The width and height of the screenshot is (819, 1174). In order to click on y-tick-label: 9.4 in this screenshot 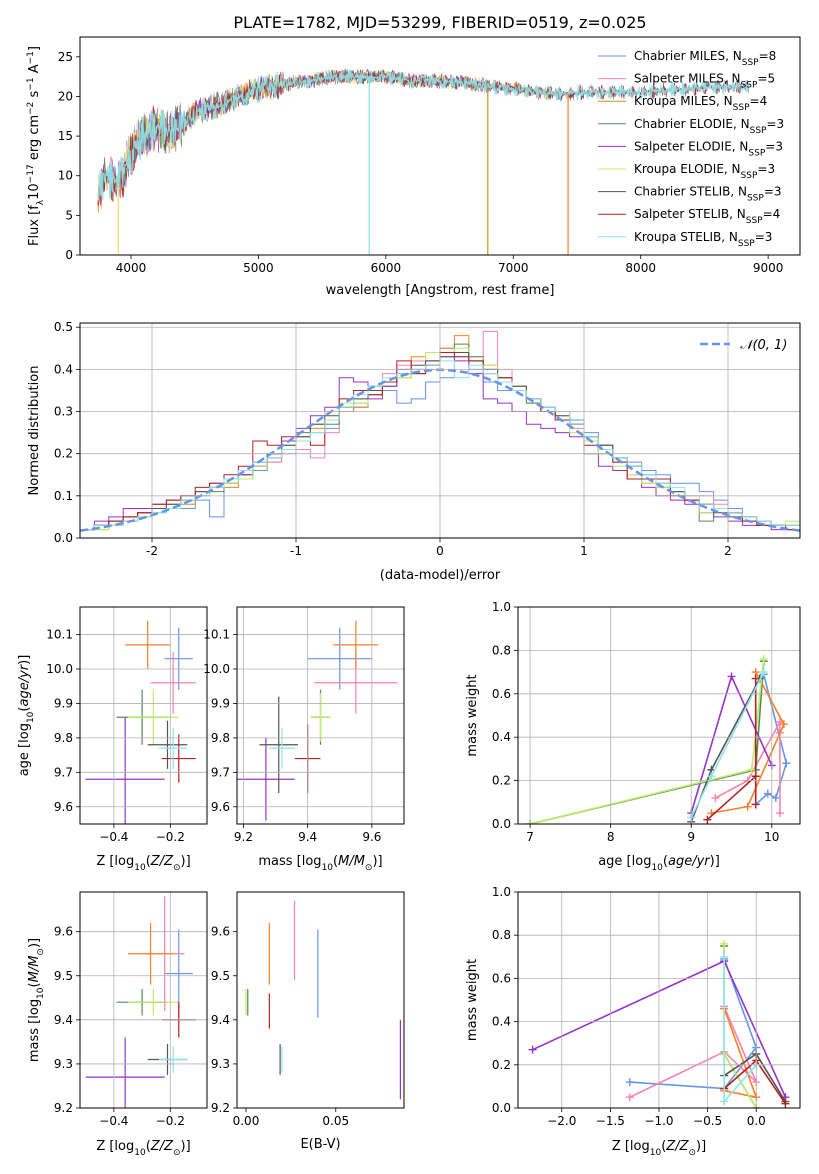, I will do `click(63, 1020)`.